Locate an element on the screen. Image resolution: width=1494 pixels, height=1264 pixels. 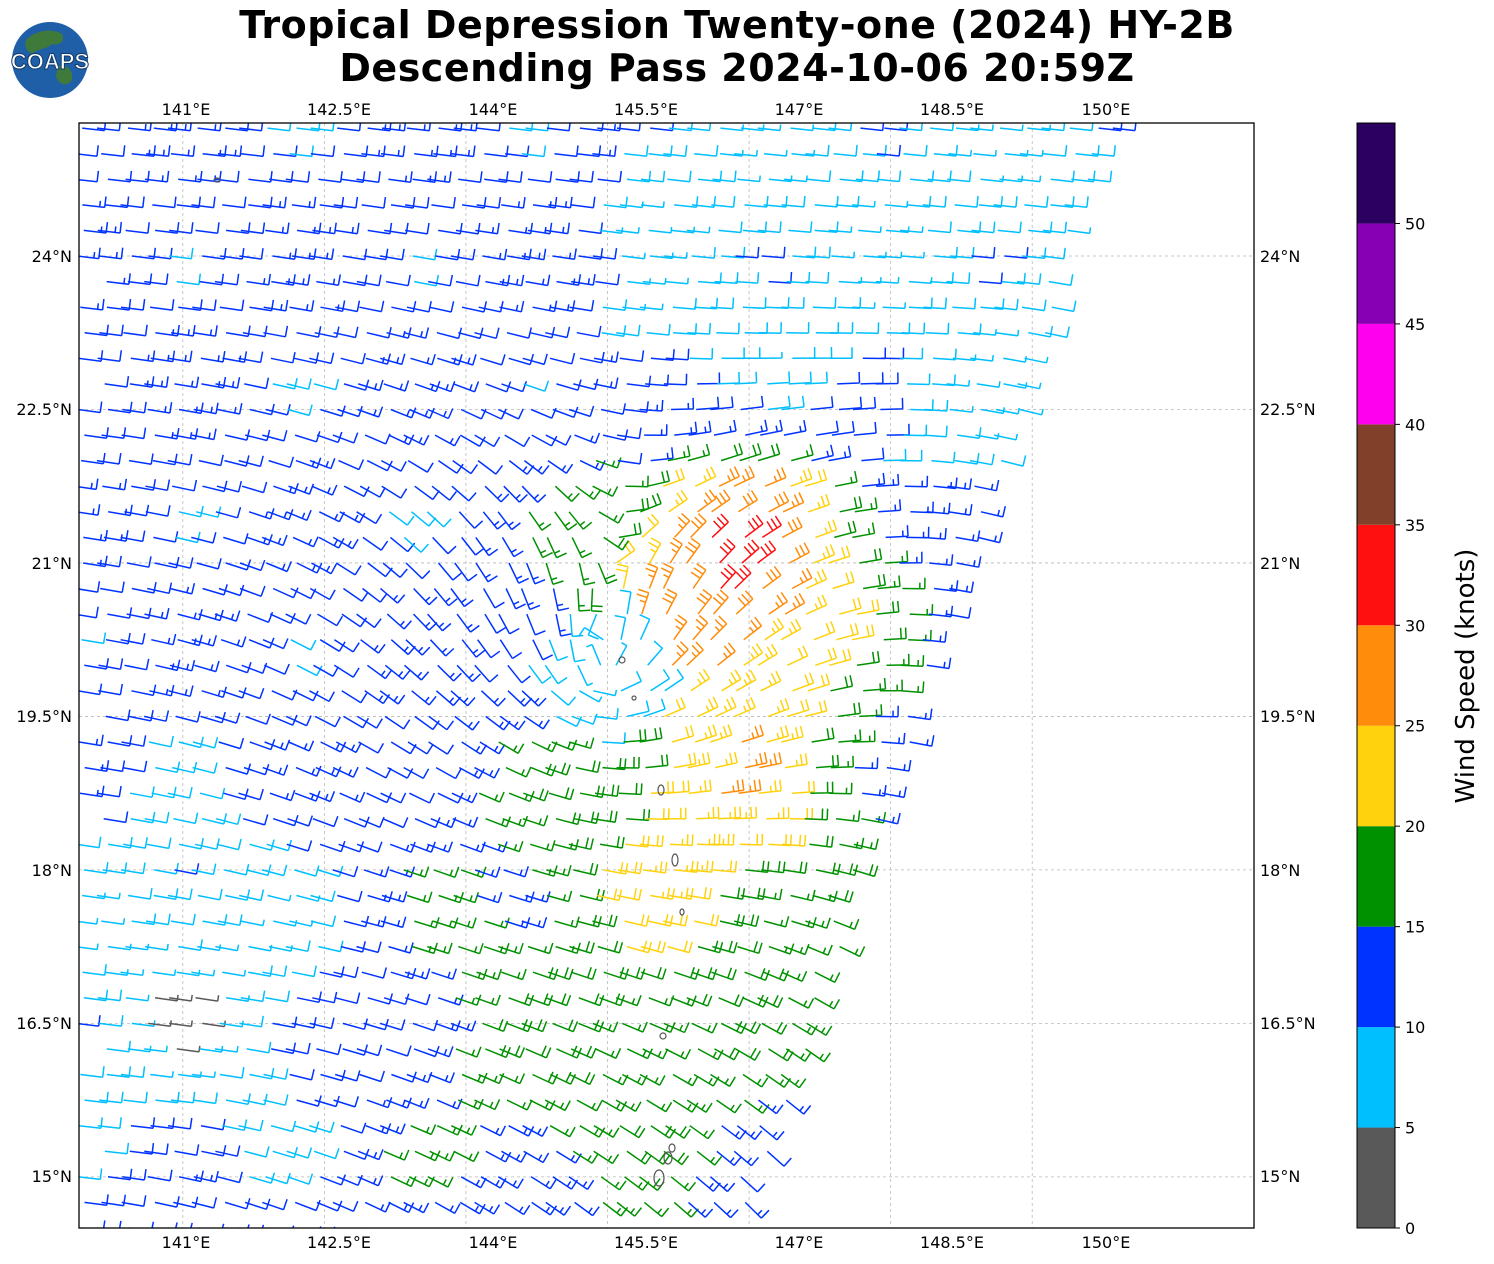
lon-tick-label: 148.5°E is located at coordinates (952, 1242).